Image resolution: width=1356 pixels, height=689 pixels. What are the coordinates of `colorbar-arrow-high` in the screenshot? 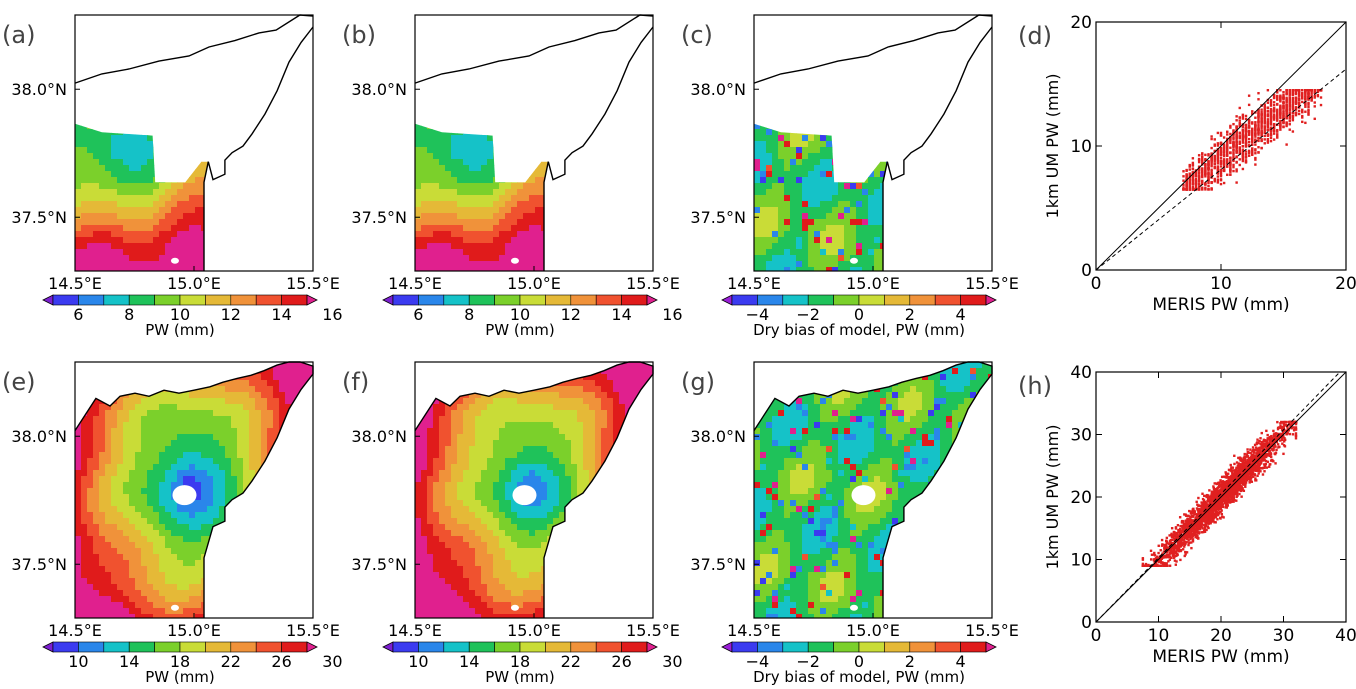 It's located at (312, 300).